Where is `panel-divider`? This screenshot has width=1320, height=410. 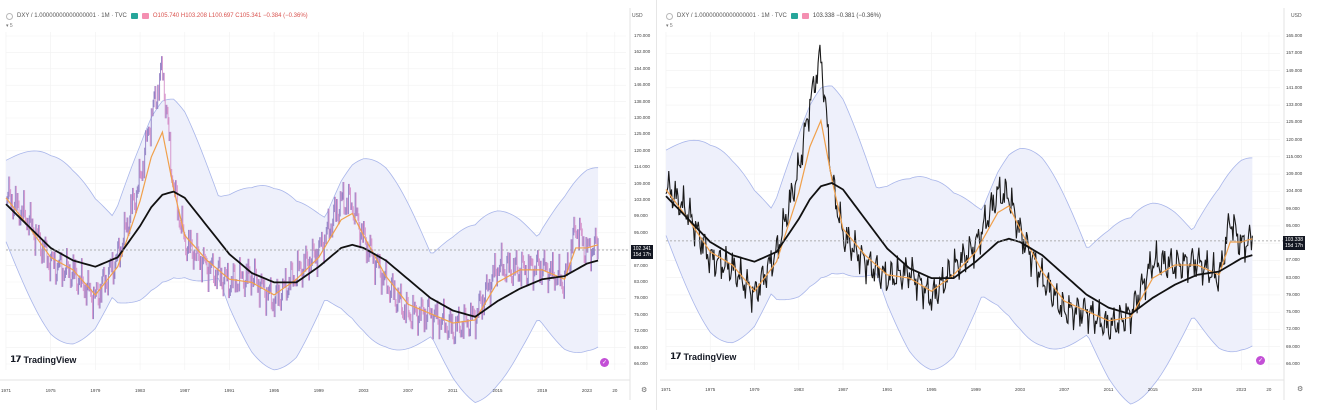 panel-divider is located at coordinates (656, 205).